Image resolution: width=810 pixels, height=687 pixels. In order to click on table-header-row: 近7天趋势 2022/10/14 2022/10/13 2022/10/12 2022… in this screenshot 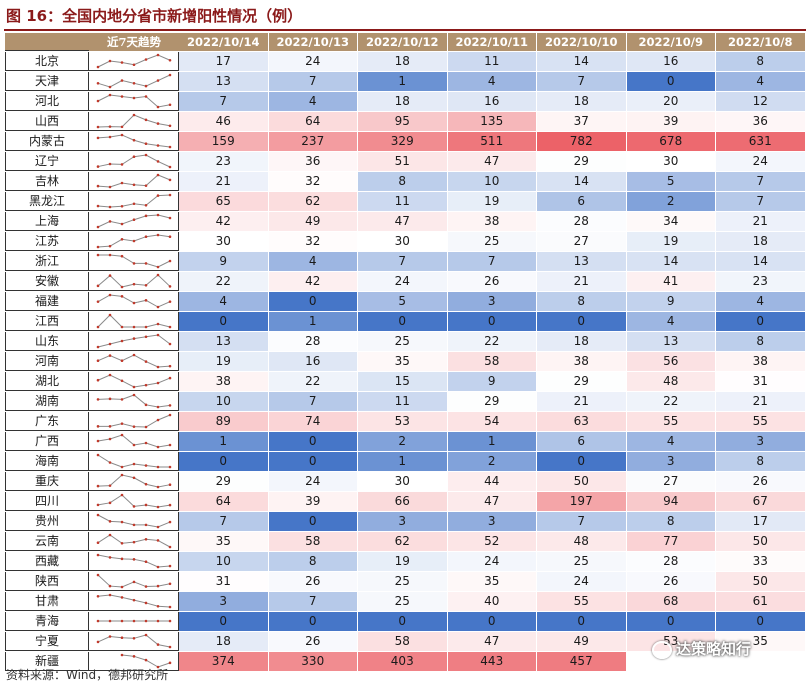, I will do `click(405, 42)`.